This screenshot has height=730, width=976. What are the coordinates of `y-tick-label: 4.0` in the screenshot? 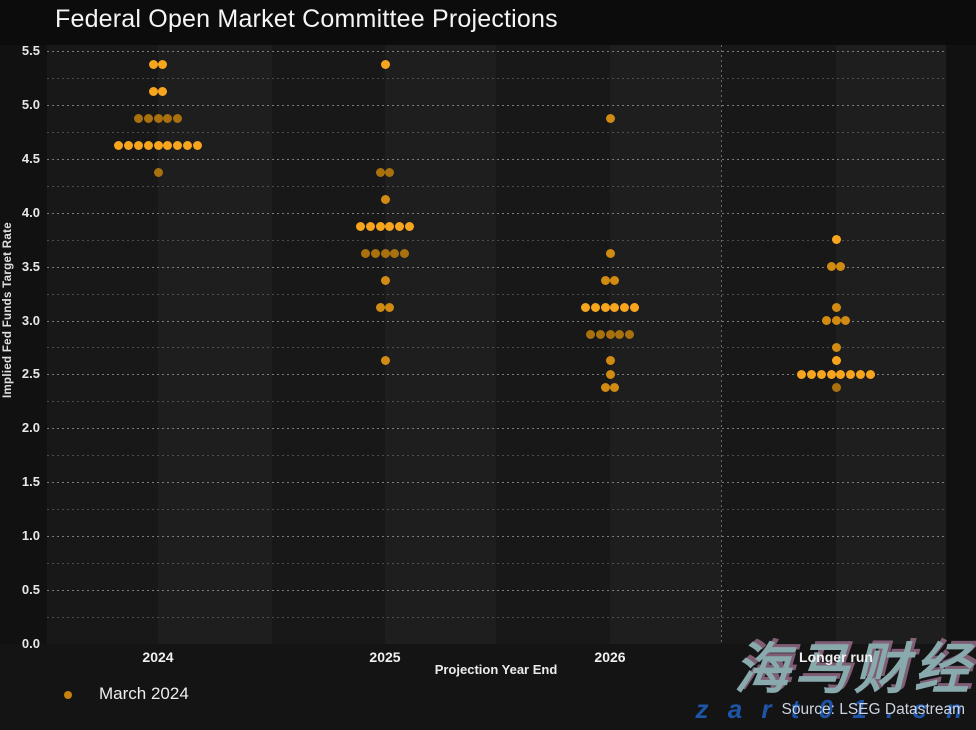 It's located at (30, 212).